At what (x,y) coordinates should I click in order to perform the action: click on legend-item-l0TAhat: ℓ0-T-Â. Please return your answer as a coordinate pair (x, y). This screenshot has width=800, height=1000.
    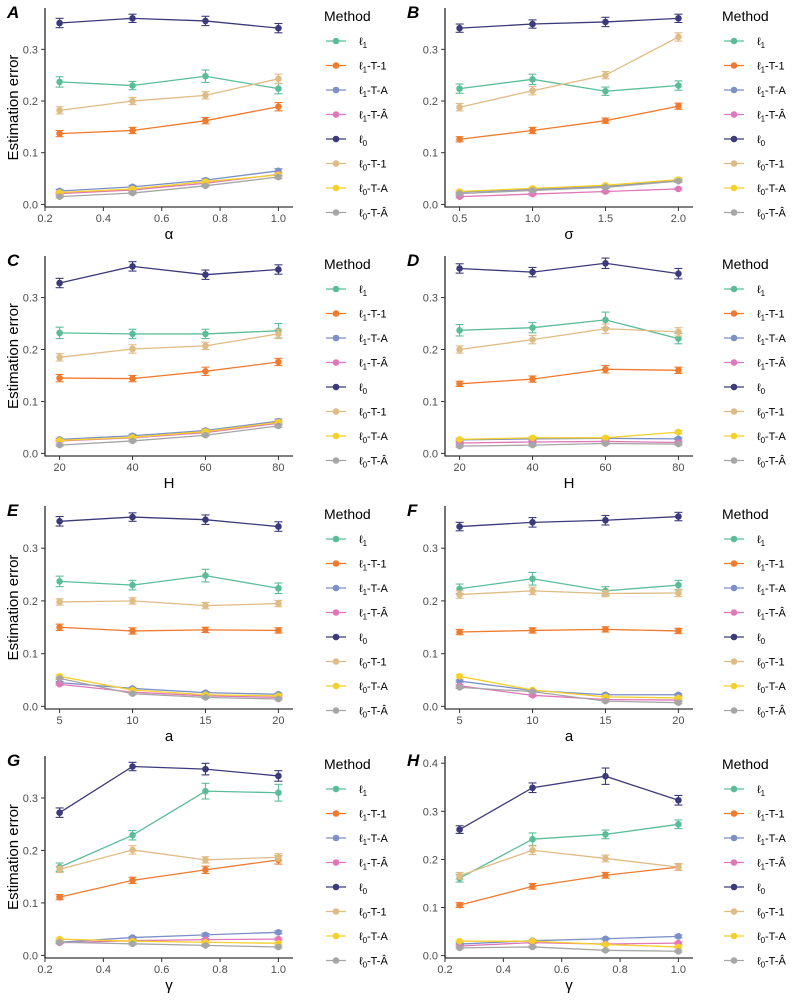
    Looking at the image, I should click on (755, 962).